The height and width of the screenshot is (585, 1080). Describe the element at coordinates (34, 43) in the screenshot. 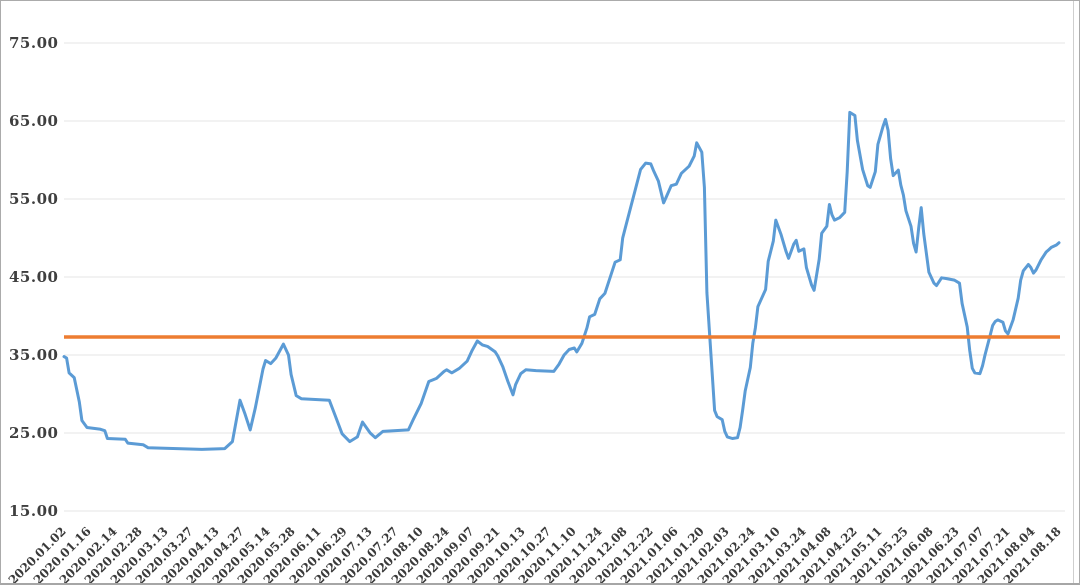

I see `y-tick-label: 75.00` at that location.